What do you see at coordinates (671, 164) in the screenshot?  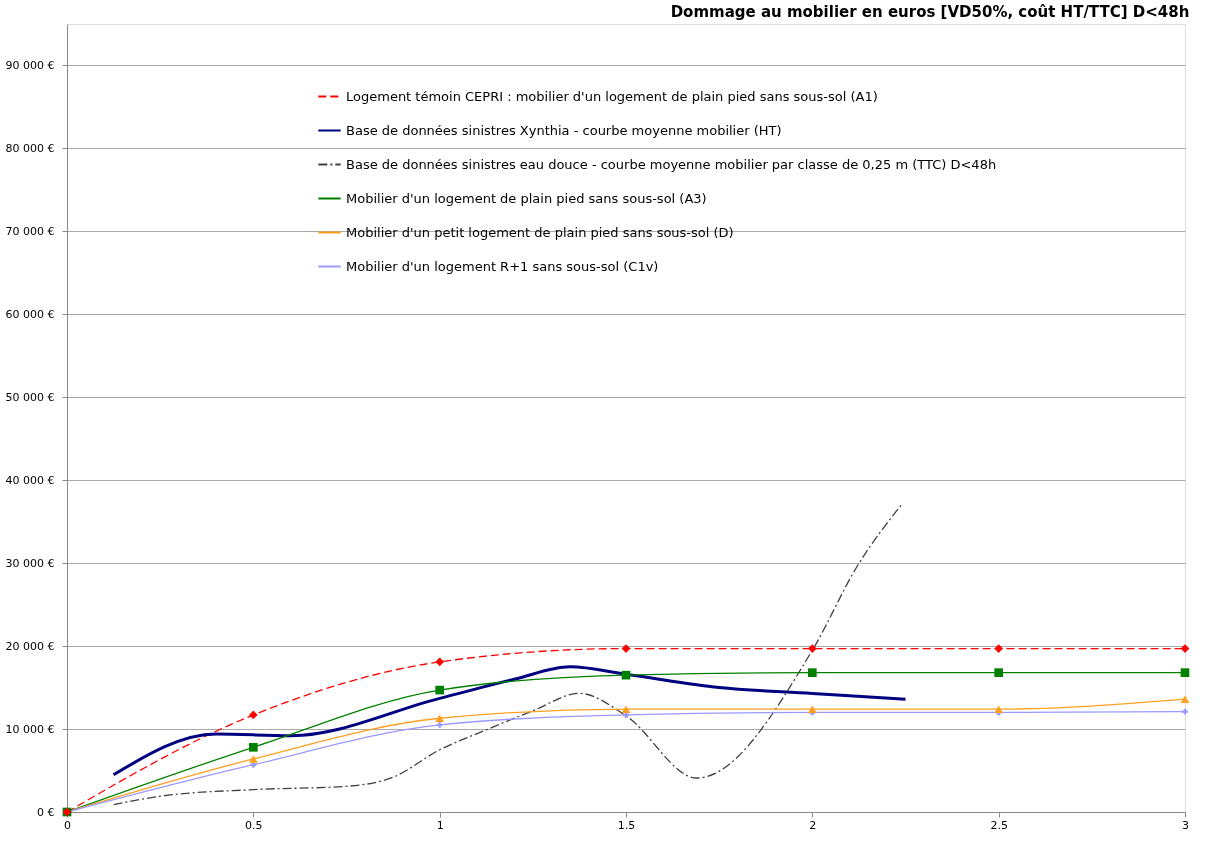 I see `legend-label: Base de données sinistres eau douce - courbe moyenne mobilier par classe de 0,25 m (TTC) D<48h` at bounding box center [671, 164].